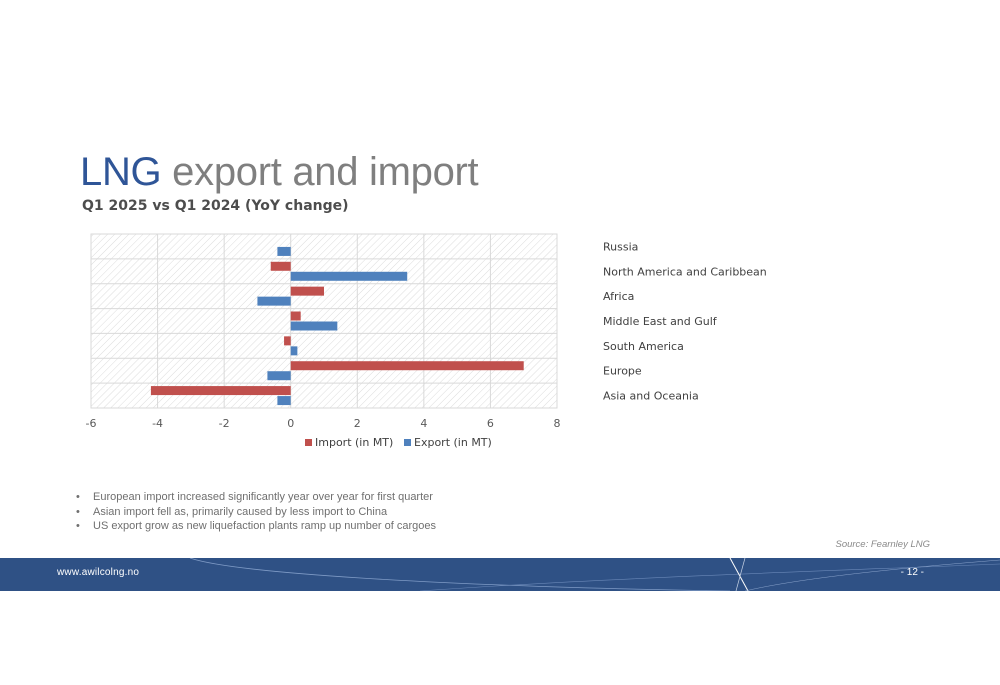  Describe the element at coordinates (215, 206) in the screenshot. I see `chart-subtitle: Q1 2025 vs Q1 2024 (YoY change)` at that location.